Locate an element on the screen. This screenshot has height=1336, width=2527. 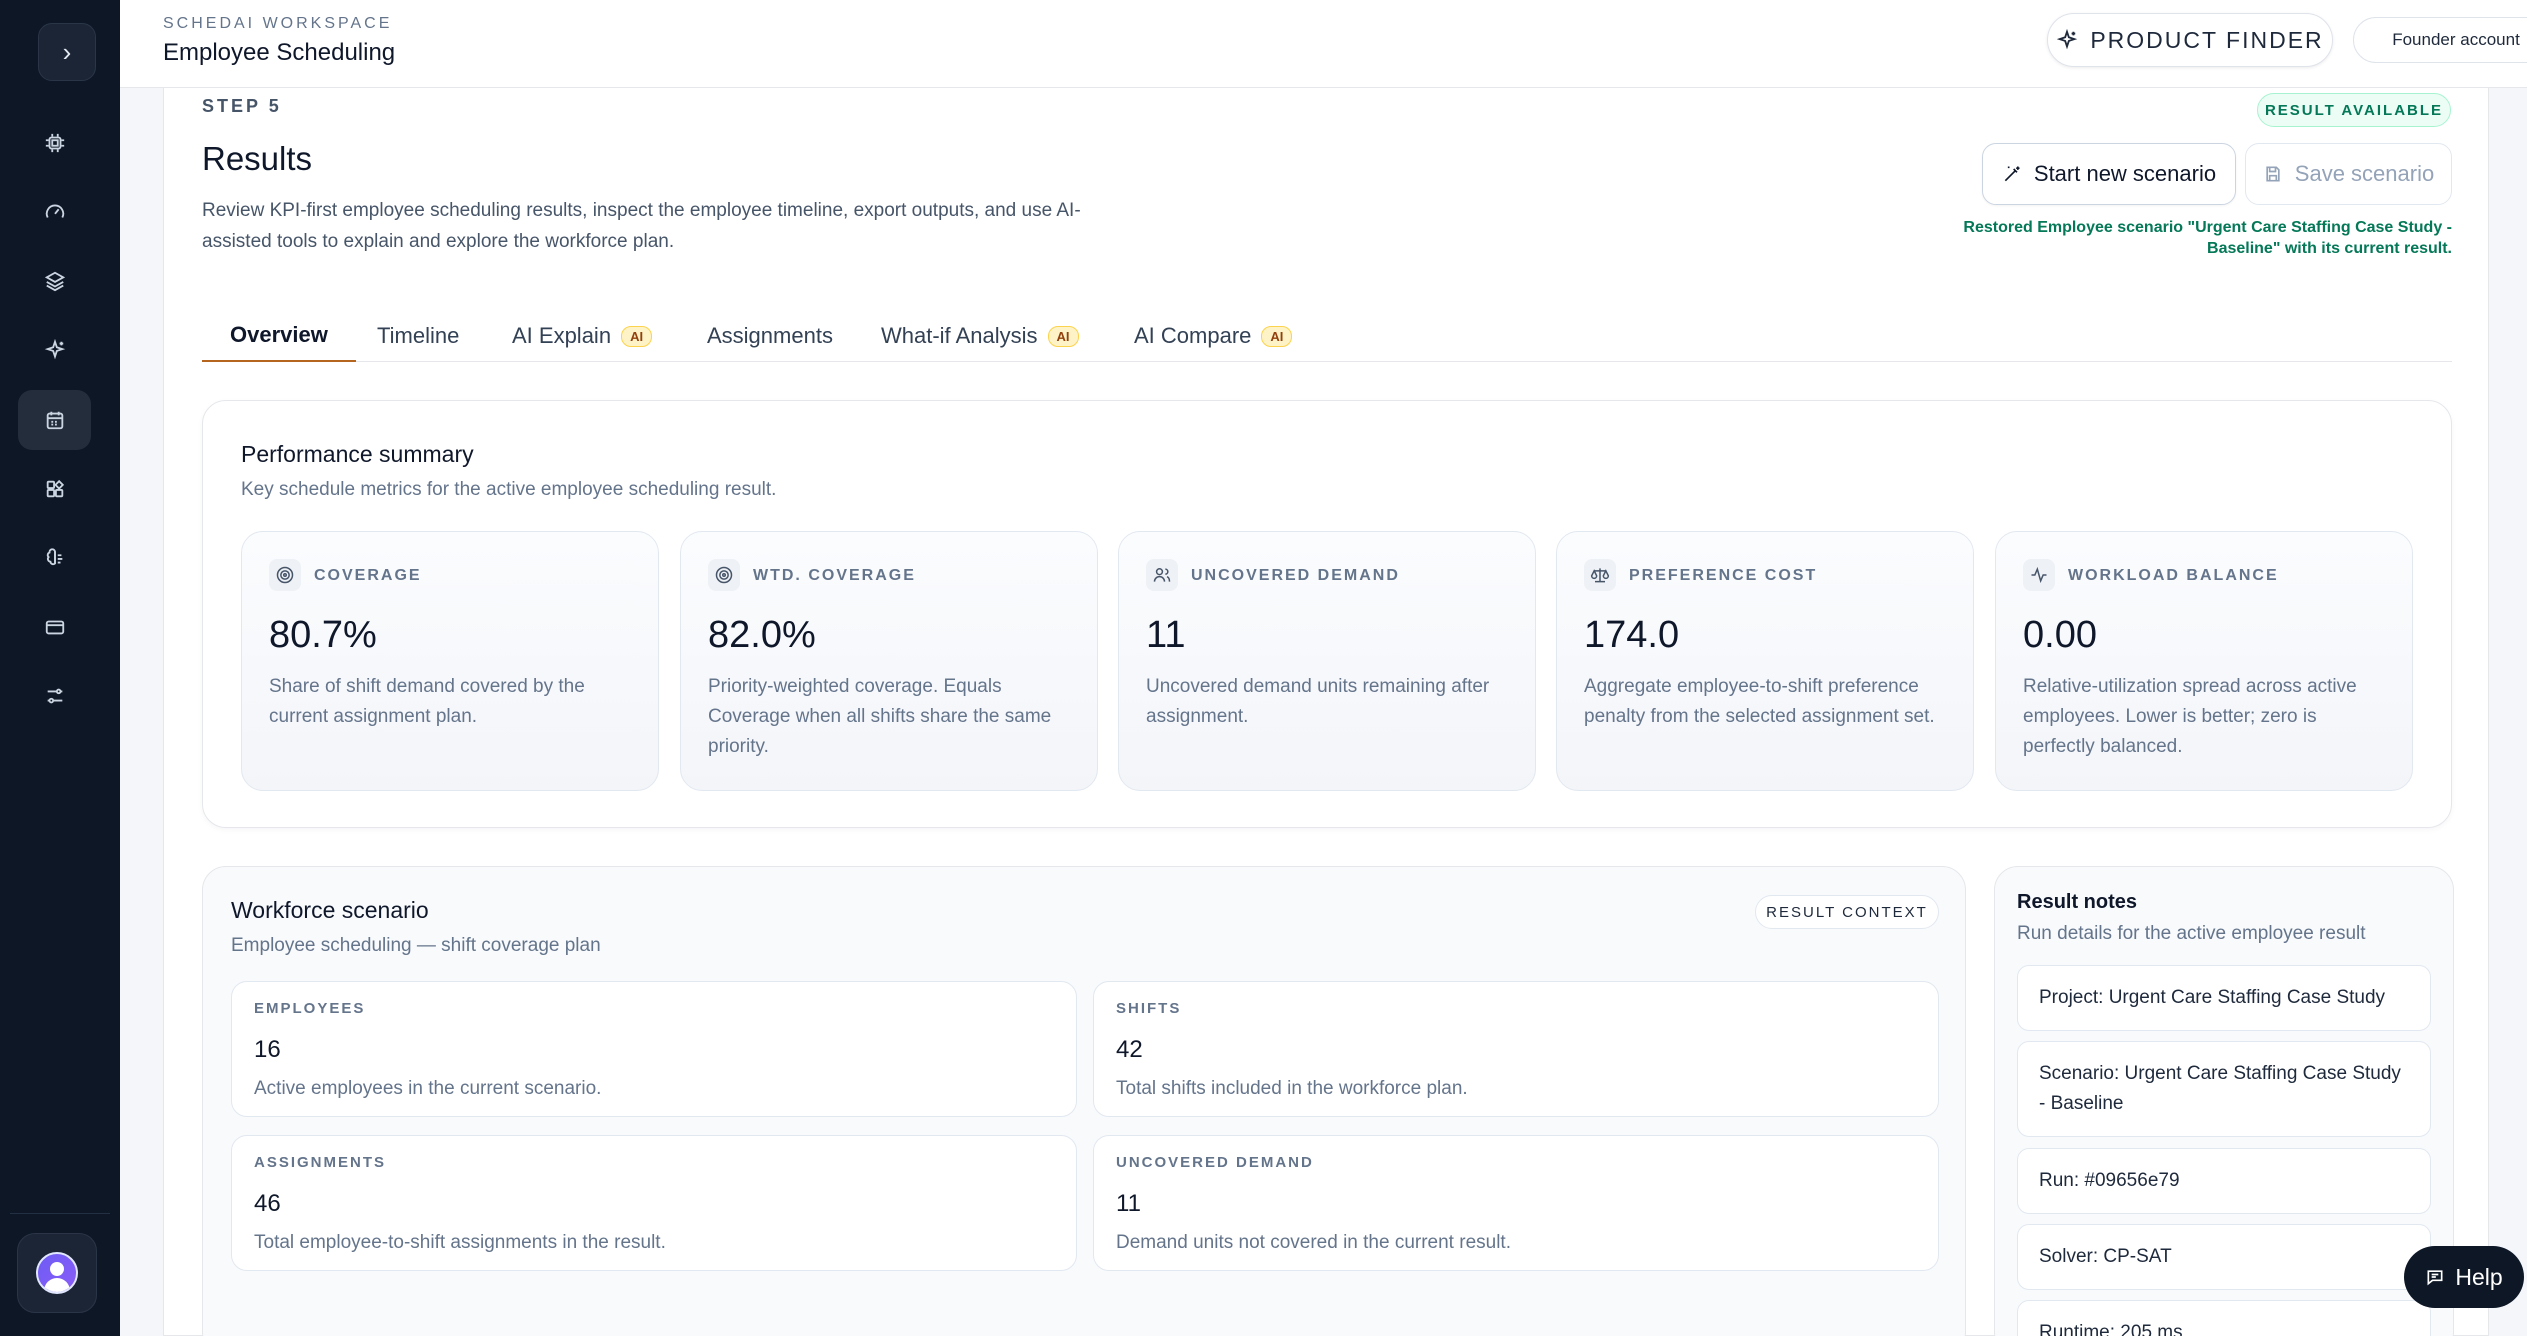
sidebar-item-widgets is located at coordinates (54, 489).